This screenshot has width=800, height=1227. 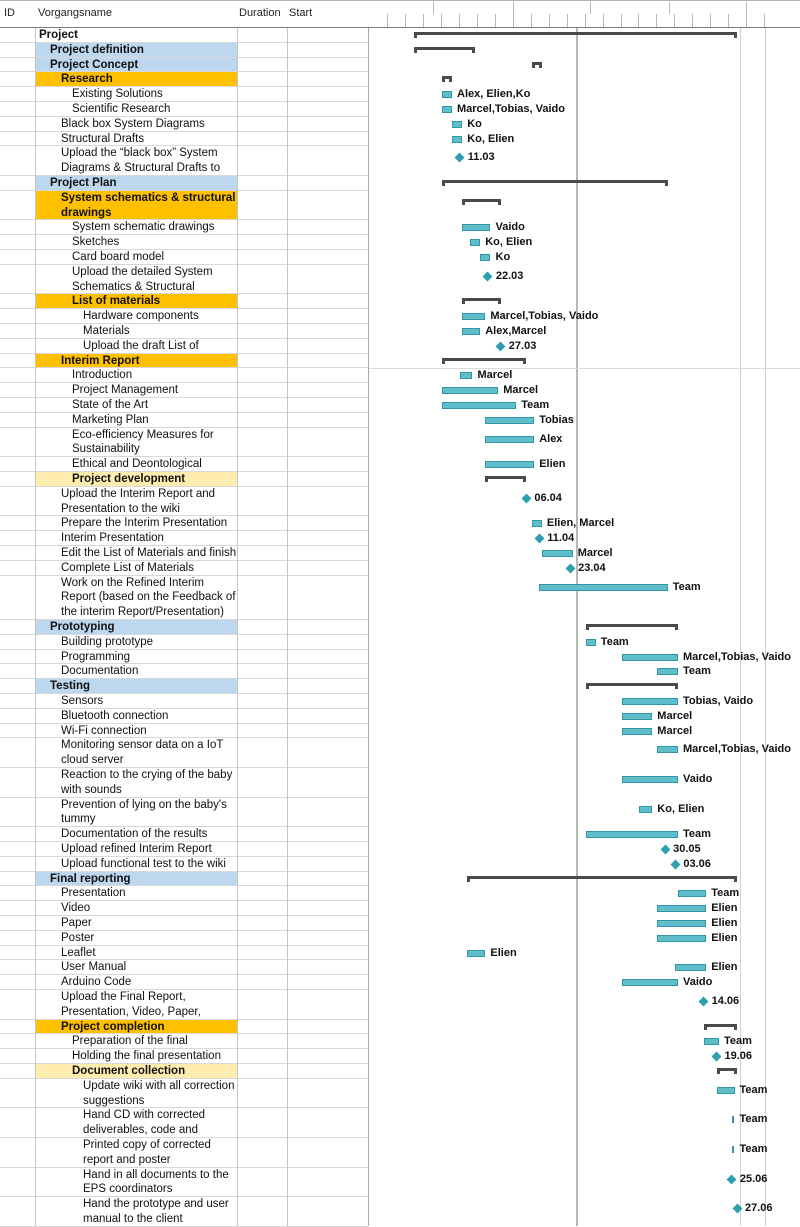 I want to click on cell-task-name: Ethical and Deontological Concerns, so click(x=137, y=464).